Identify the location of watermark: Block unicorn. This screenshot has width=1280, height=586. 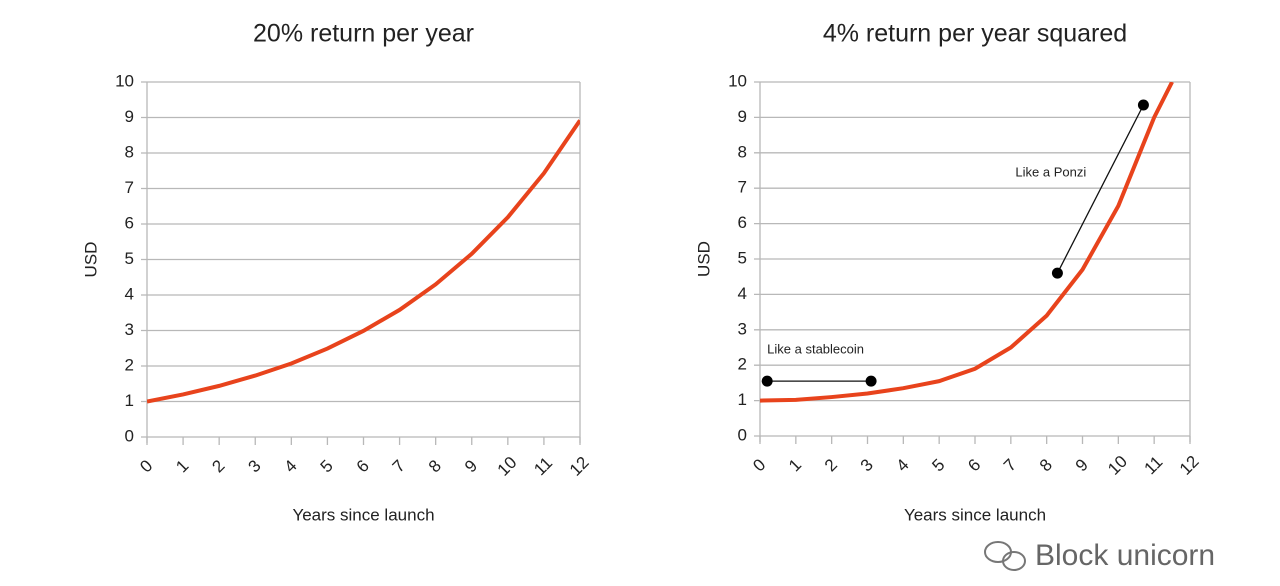
(1125, 555).